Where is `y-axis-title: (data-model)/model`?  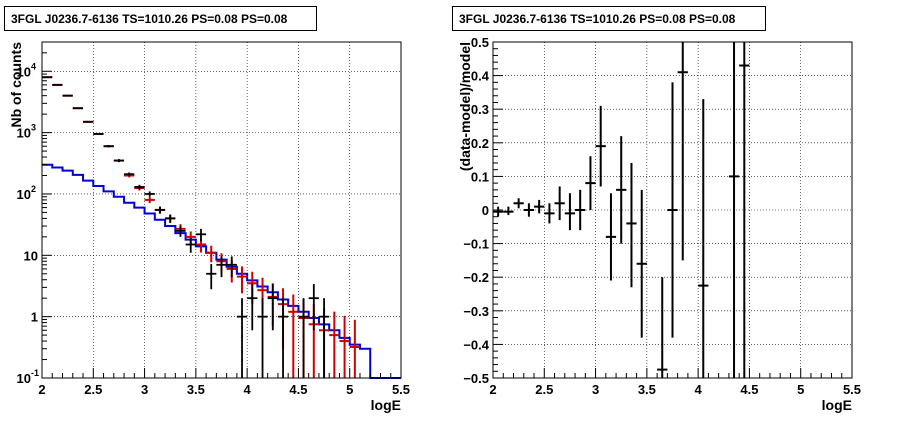
y-axis-title: (data-model)/model is located at coordinates (465, 106).